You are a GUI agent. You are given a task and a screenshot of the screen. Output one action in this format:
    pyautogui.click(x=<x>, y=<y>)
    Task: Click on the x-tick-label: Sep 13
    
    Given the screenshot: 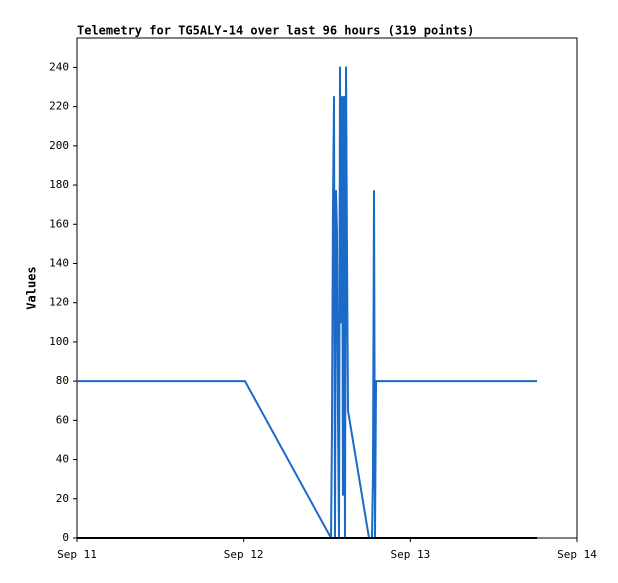 What is the action you would take?
    pyautogui.click(x=410, y=554)
    